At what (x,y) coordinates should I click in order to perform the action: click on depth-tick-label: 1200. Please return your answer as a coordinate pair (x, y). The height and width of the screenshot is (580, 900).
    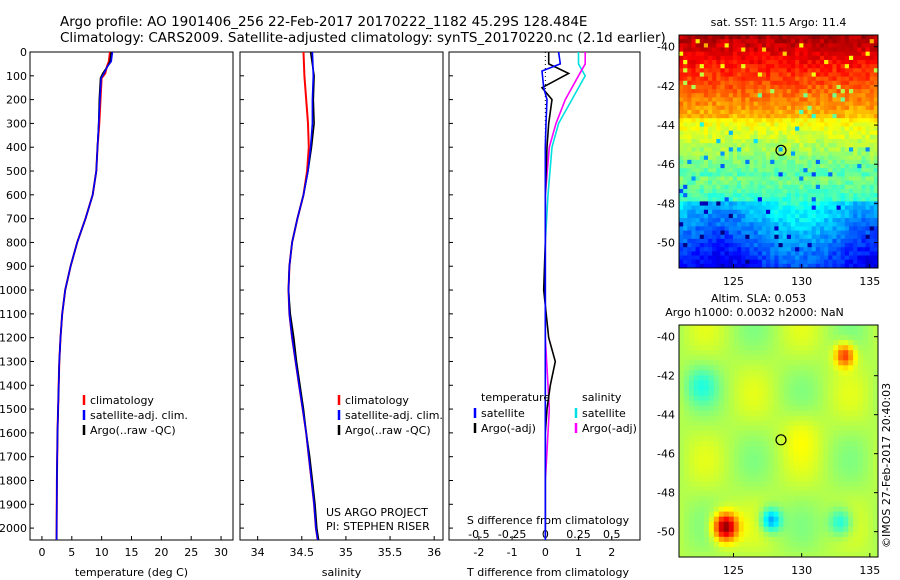
    Looking at the image, I should click on (13, 338).